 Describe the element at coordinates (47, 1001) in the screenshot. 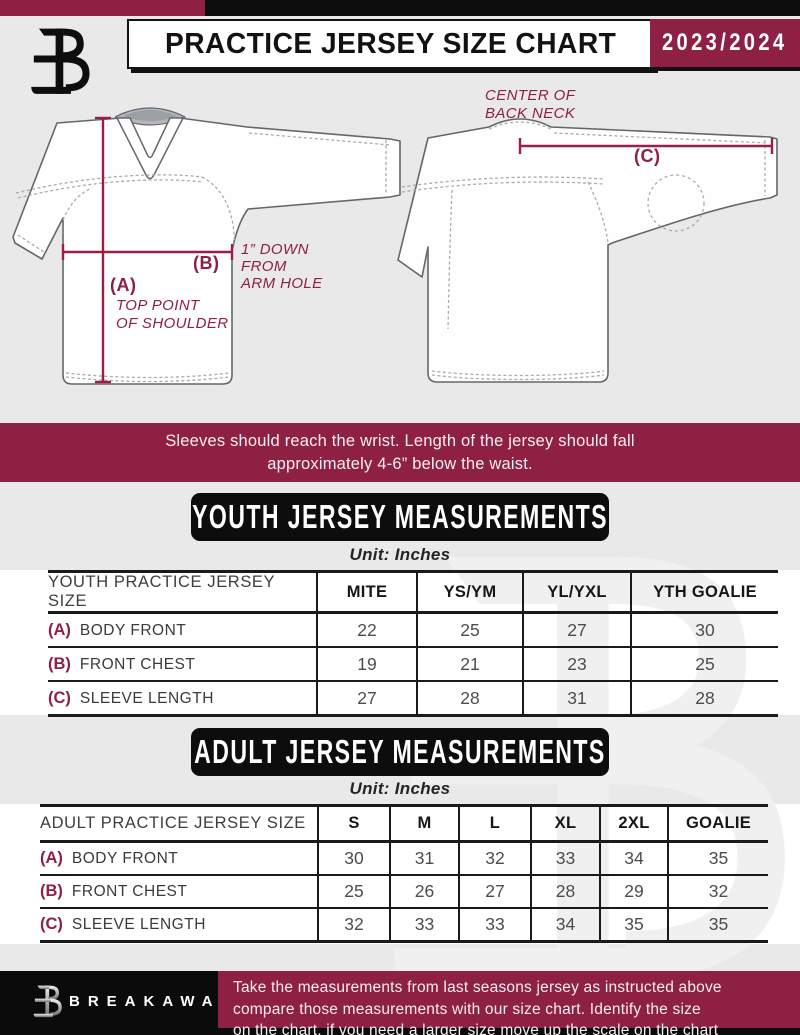

I see `breakaway-footer-logo` at that location.